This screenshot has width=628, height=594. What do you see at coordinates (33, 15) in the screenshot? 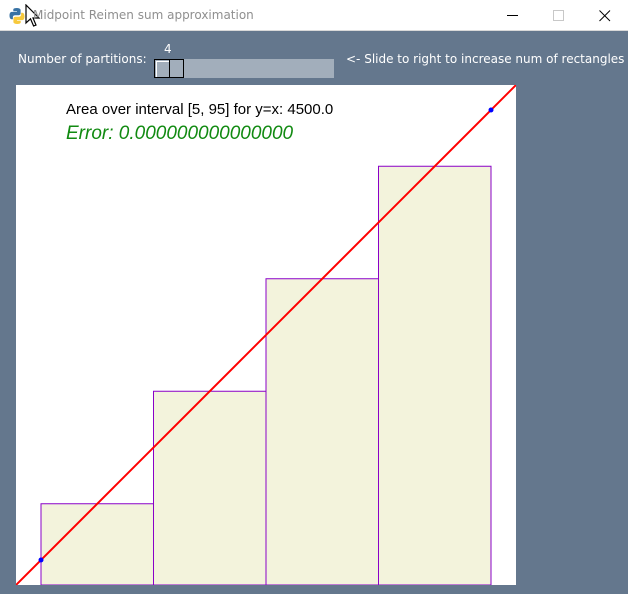
I see `mouse-cursor-icon` at bounding box center [33, 15].